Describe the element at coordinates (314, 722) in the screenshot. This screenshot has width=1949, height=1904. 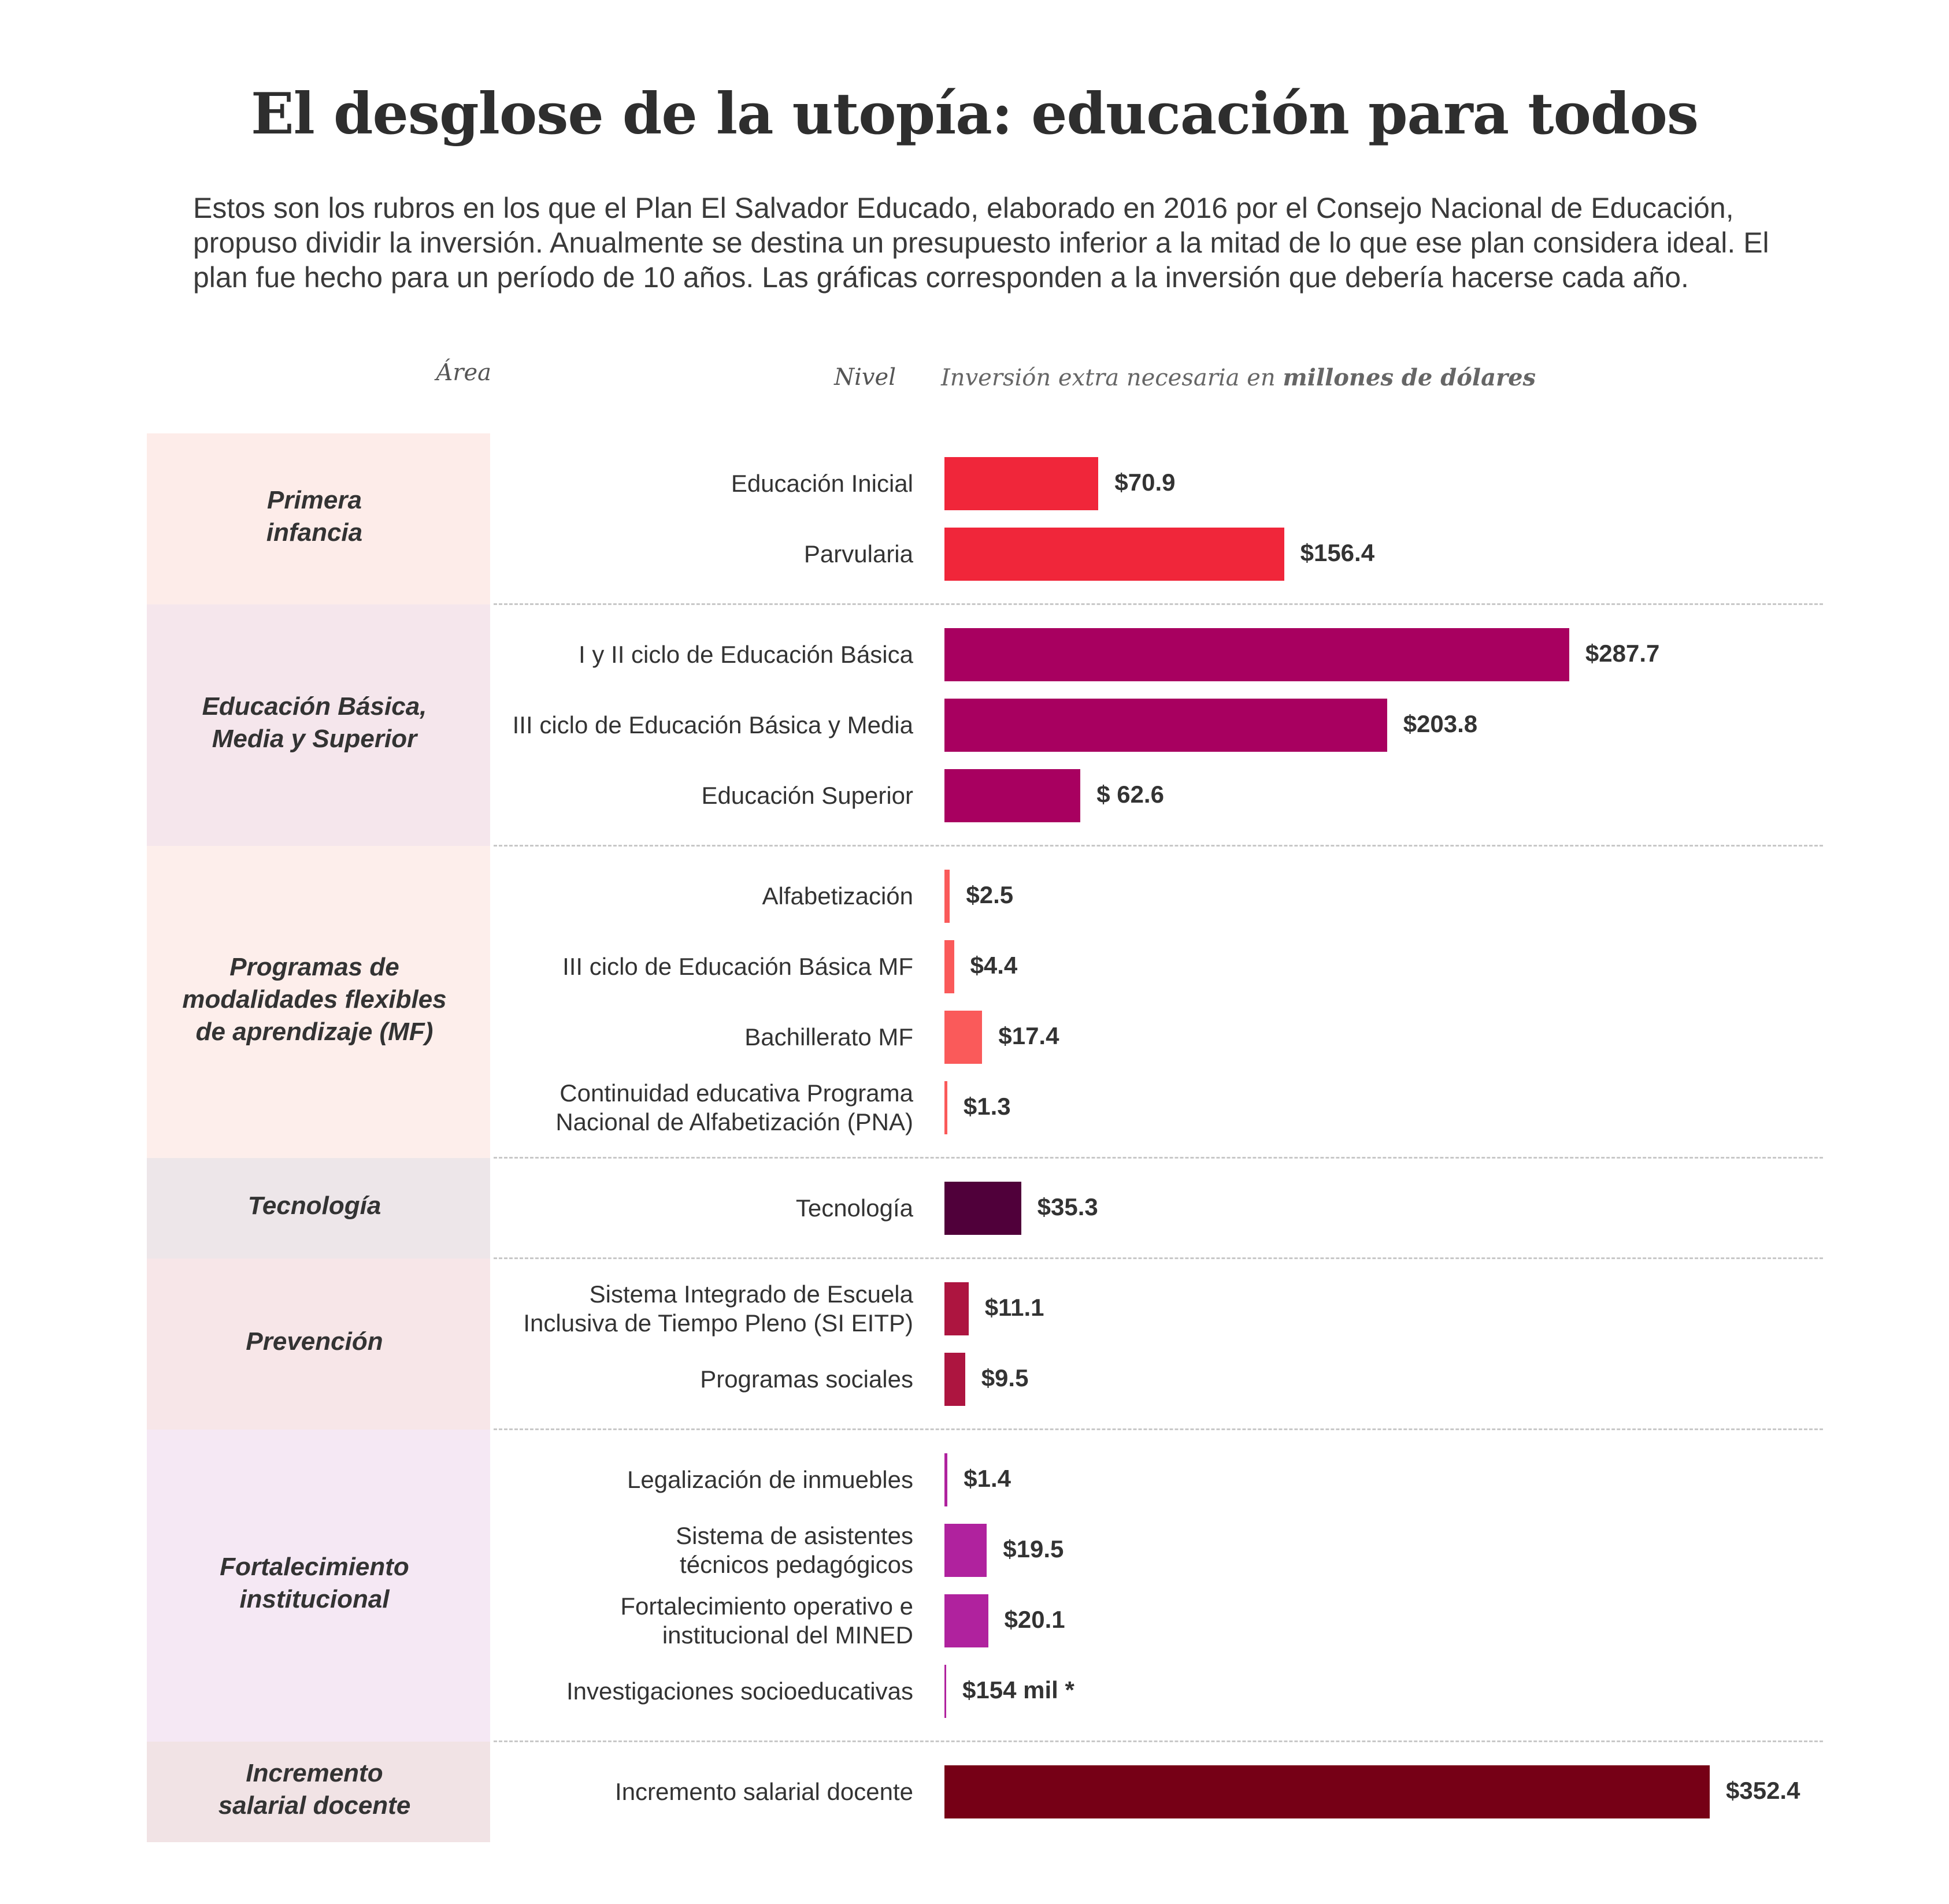
I see `area-label: Educación Básica, Media y Superior` at that location.